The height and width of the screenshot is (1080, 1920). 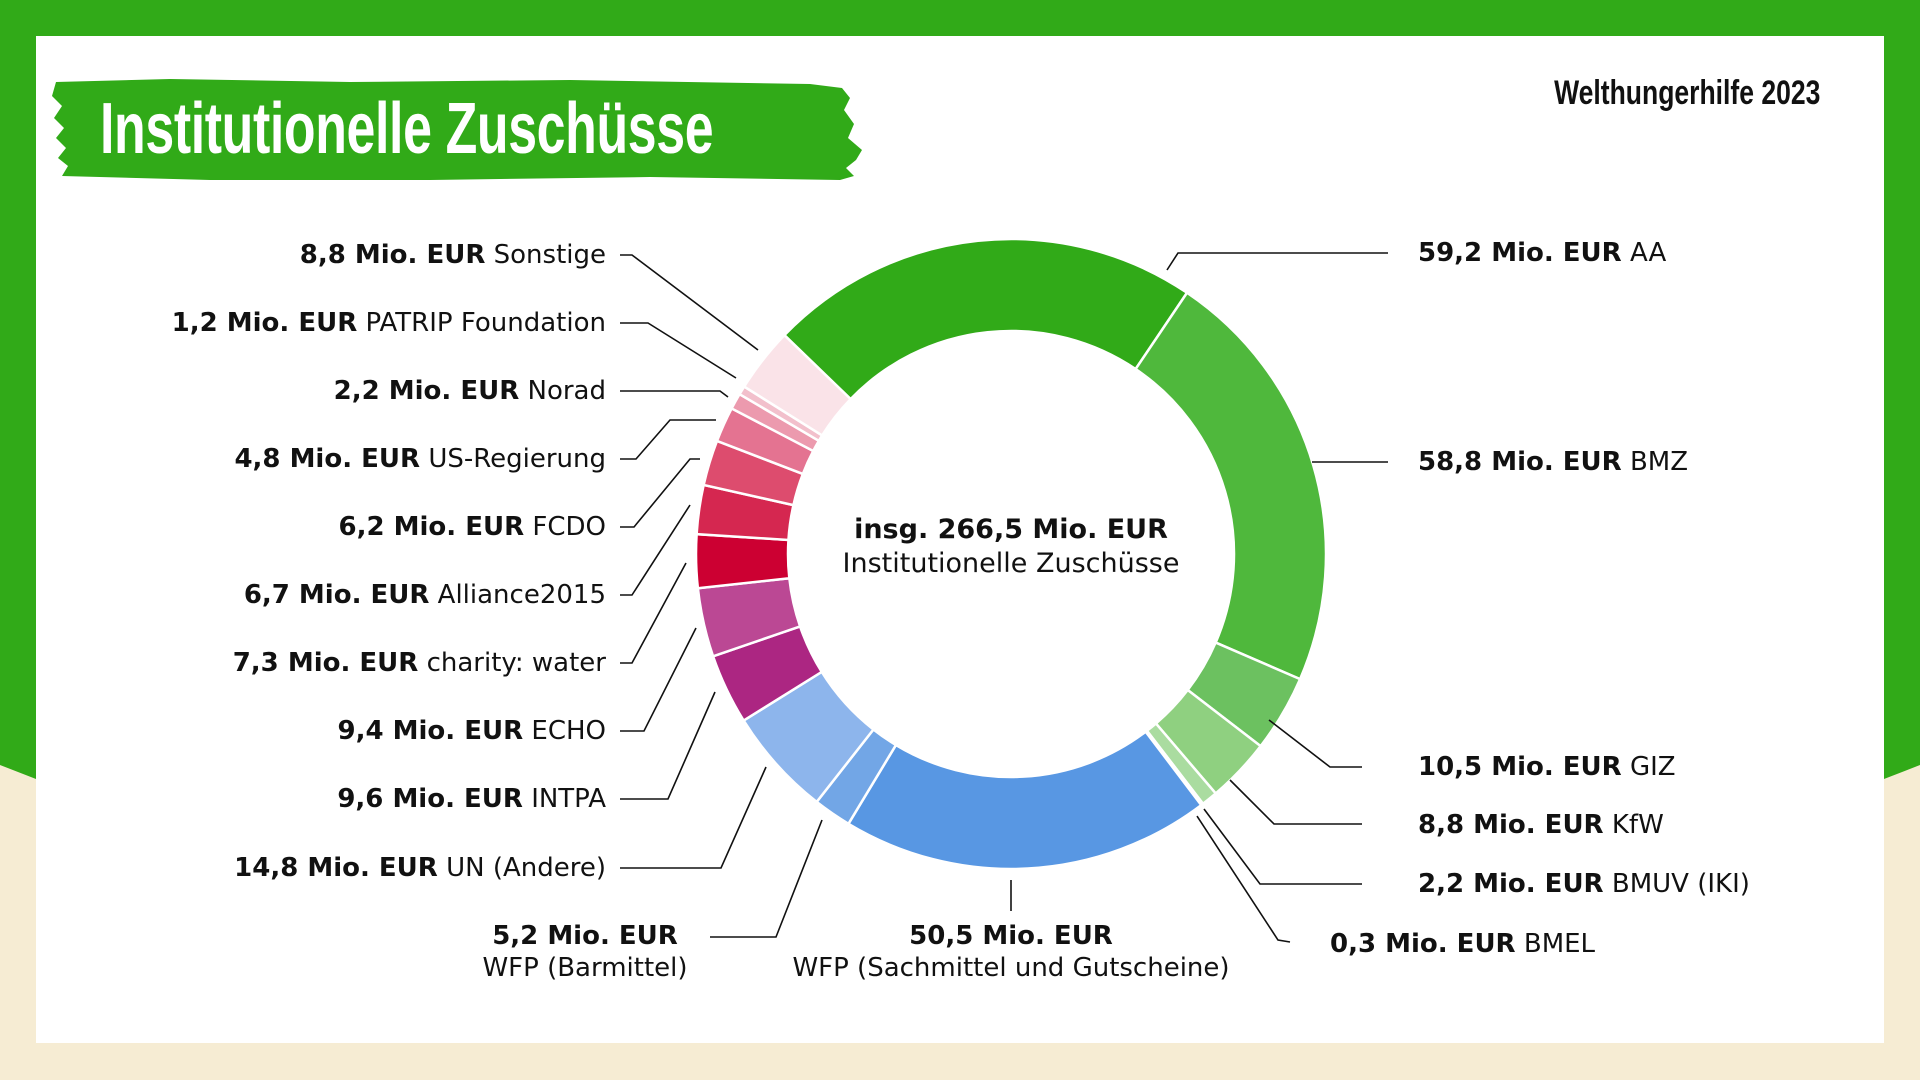 I want to click on total-caption: Institutionelle Zuschüsse, so click(x=1011, y=563).